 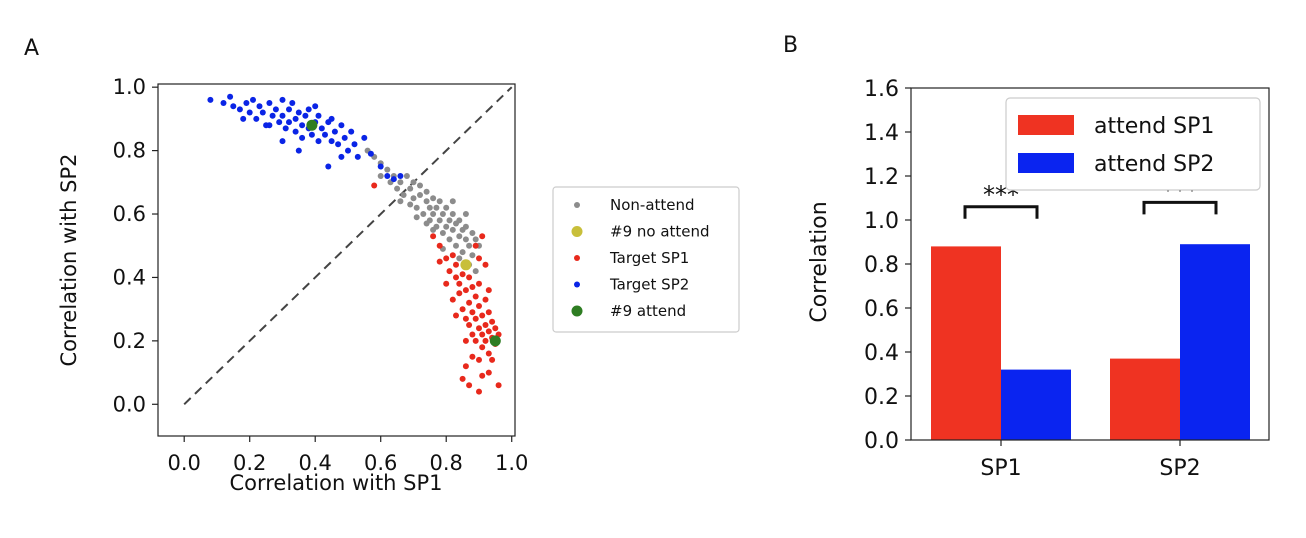 What do you see at coordinates (1154, 164) in the screenshot?
I see `legend-label-b: attend SP2` at bounding box center [1154, 164].